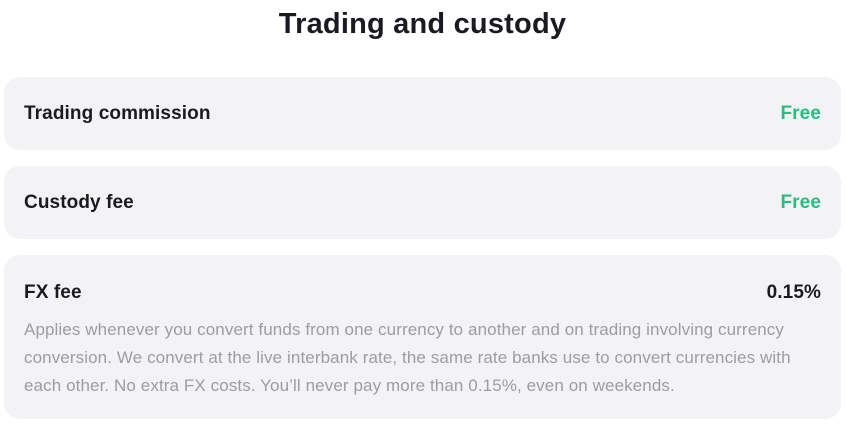  Describe the element at coordinates (422, 24) in the screenshot. I see `section-title: Trading and custody` at that location.